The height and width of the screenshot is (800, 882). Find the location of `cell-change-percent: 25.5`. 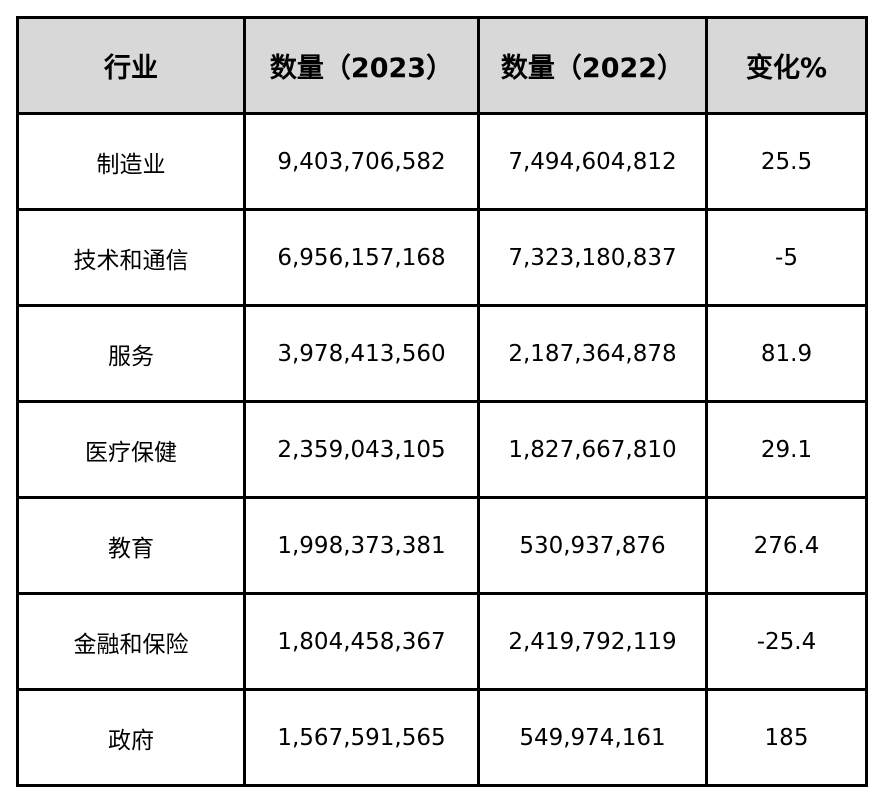

cell-change-percent: 25.5 is located at coordinates (786, 161).